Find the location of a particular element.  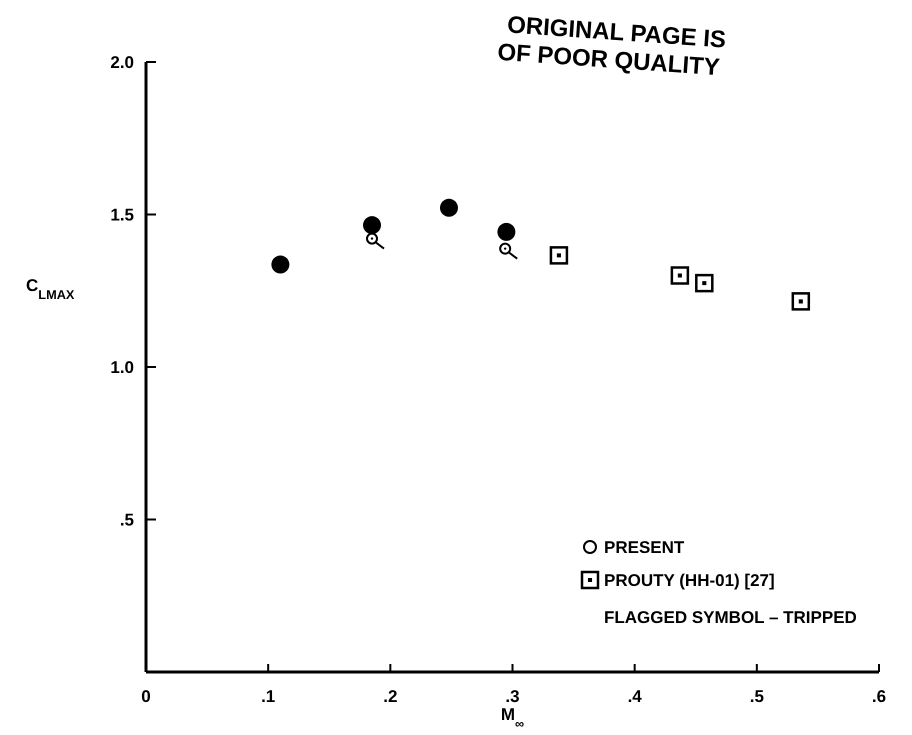

y-tick-label: 2.0 is located at coordinates (122, 62).